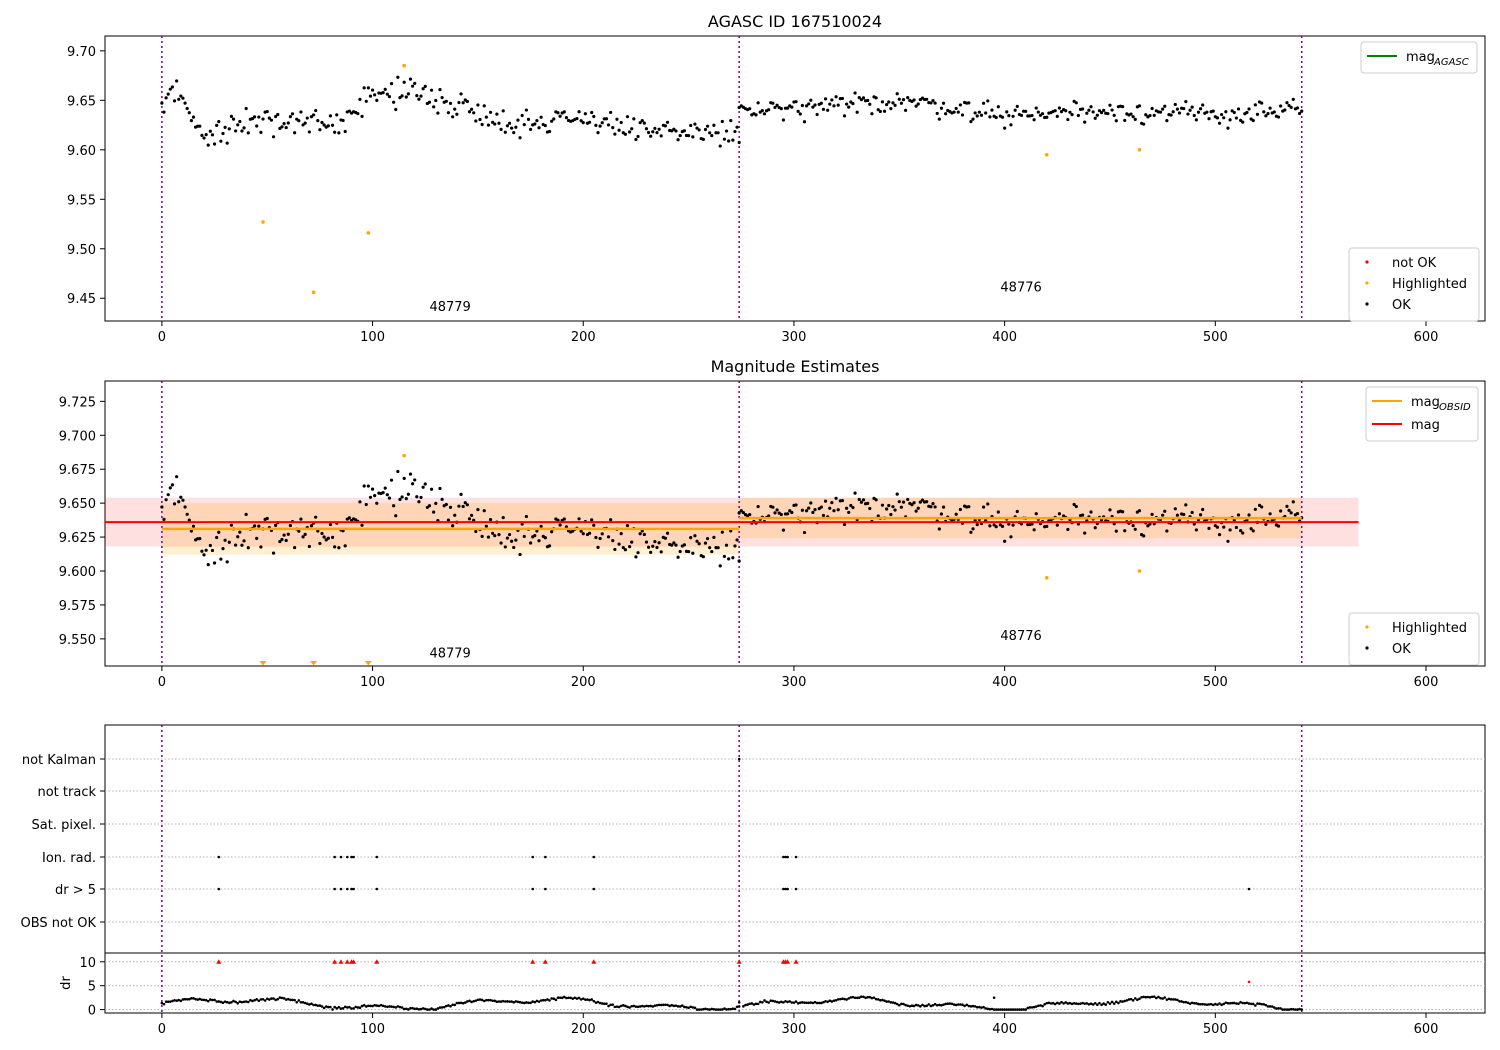 Image resolution: width=1500 pixels, height=1050 pixels. What do you see at coordinates (1420, 57) in the screenshot?
I see `legend-label: mag` at bounding box center [1420, 57].